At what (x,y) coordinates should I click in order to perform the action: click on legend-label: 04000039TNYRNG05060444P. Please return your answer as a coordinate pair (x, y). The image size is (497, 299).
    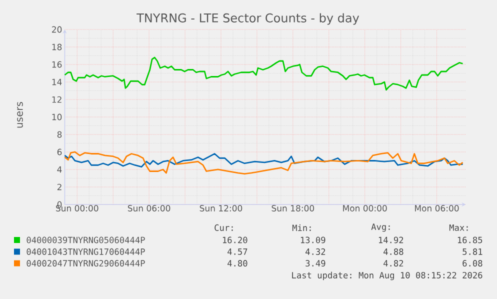
    Looking at the image, I should click on (85, 240).